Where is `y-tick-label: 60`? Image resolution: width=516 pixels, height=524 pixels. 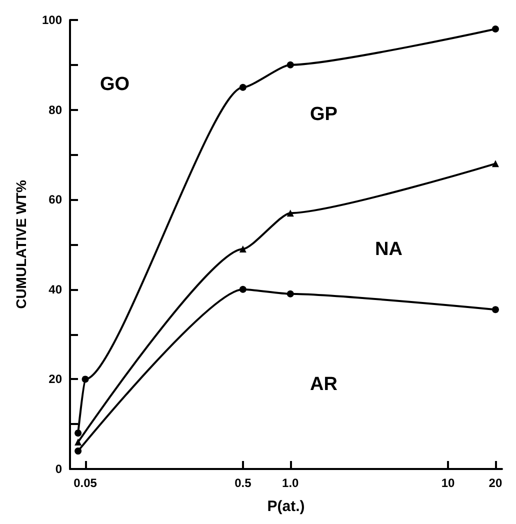
y-tick-label: 60 is located at coordinates (55, 199).